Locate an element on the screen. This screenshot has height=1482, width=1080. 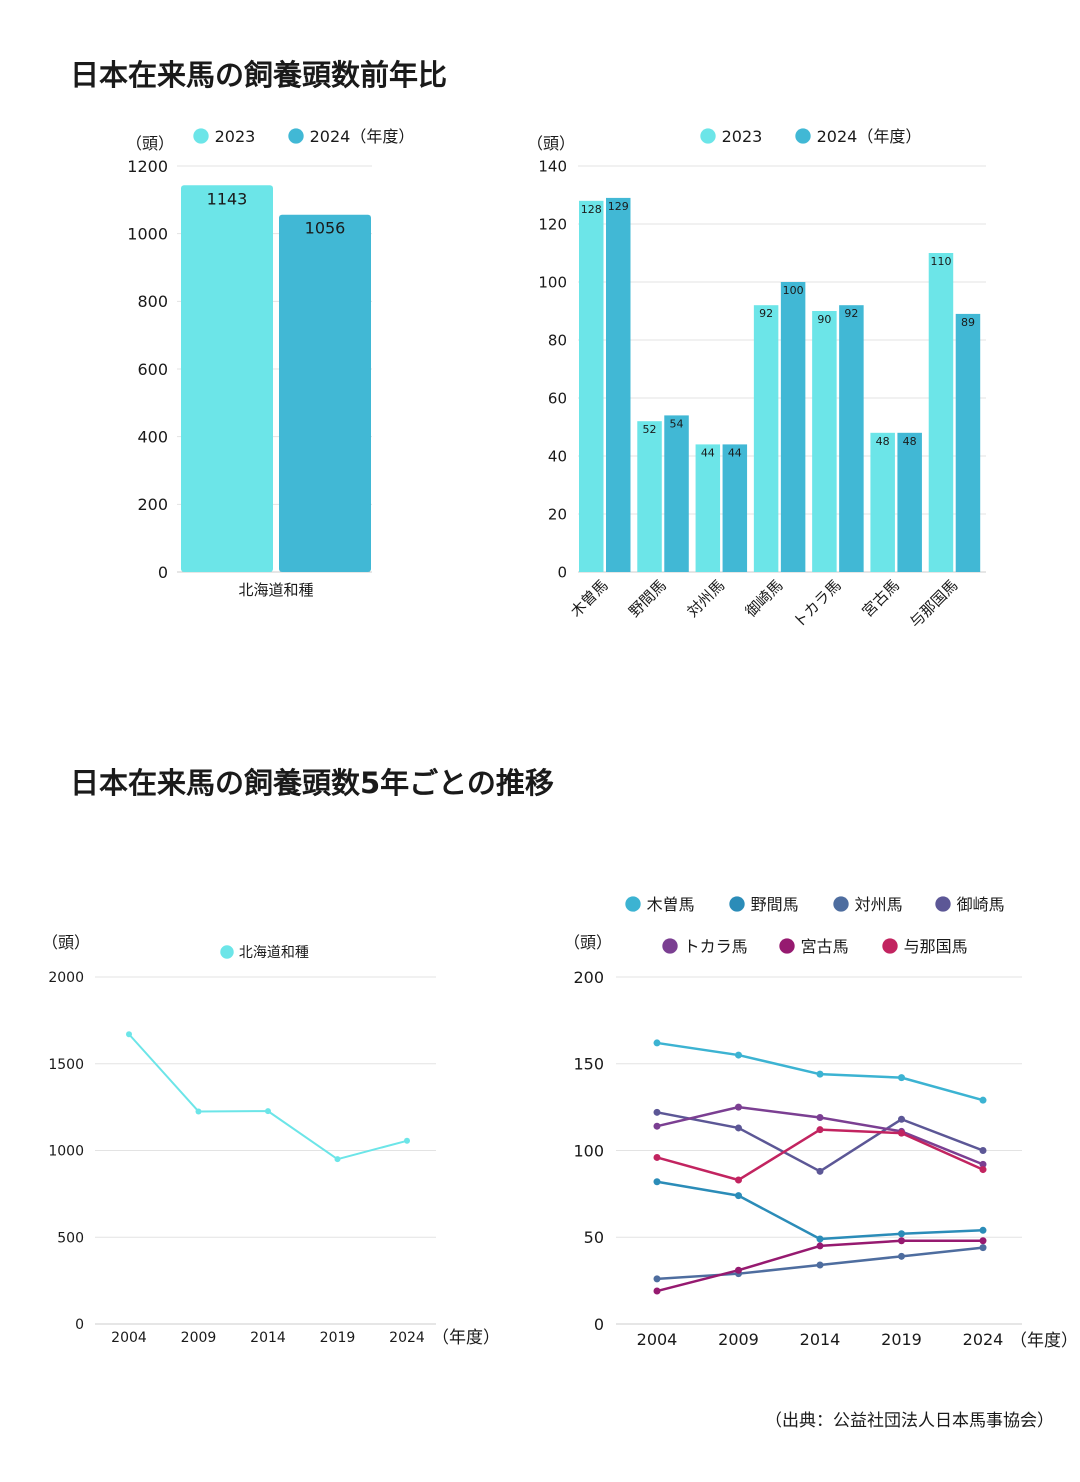
x-category-label: 与那国馬 is located at coordinates (933, 603).